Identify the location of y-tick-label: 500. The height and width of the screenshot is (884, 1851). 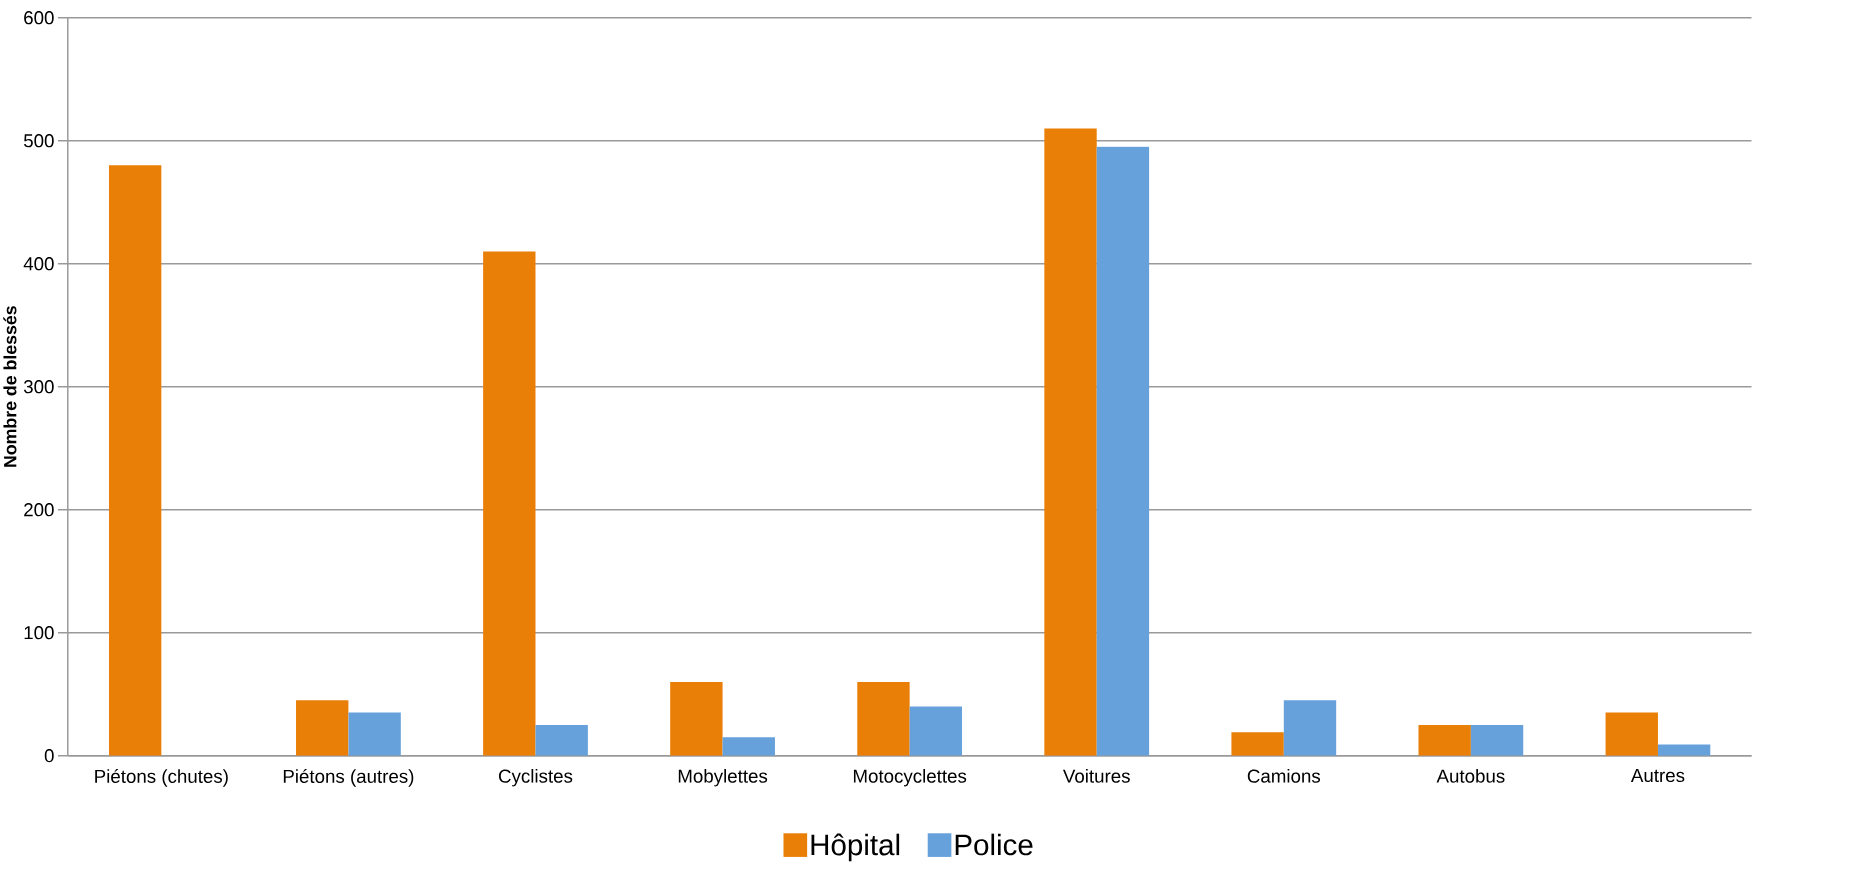
(38, 141).